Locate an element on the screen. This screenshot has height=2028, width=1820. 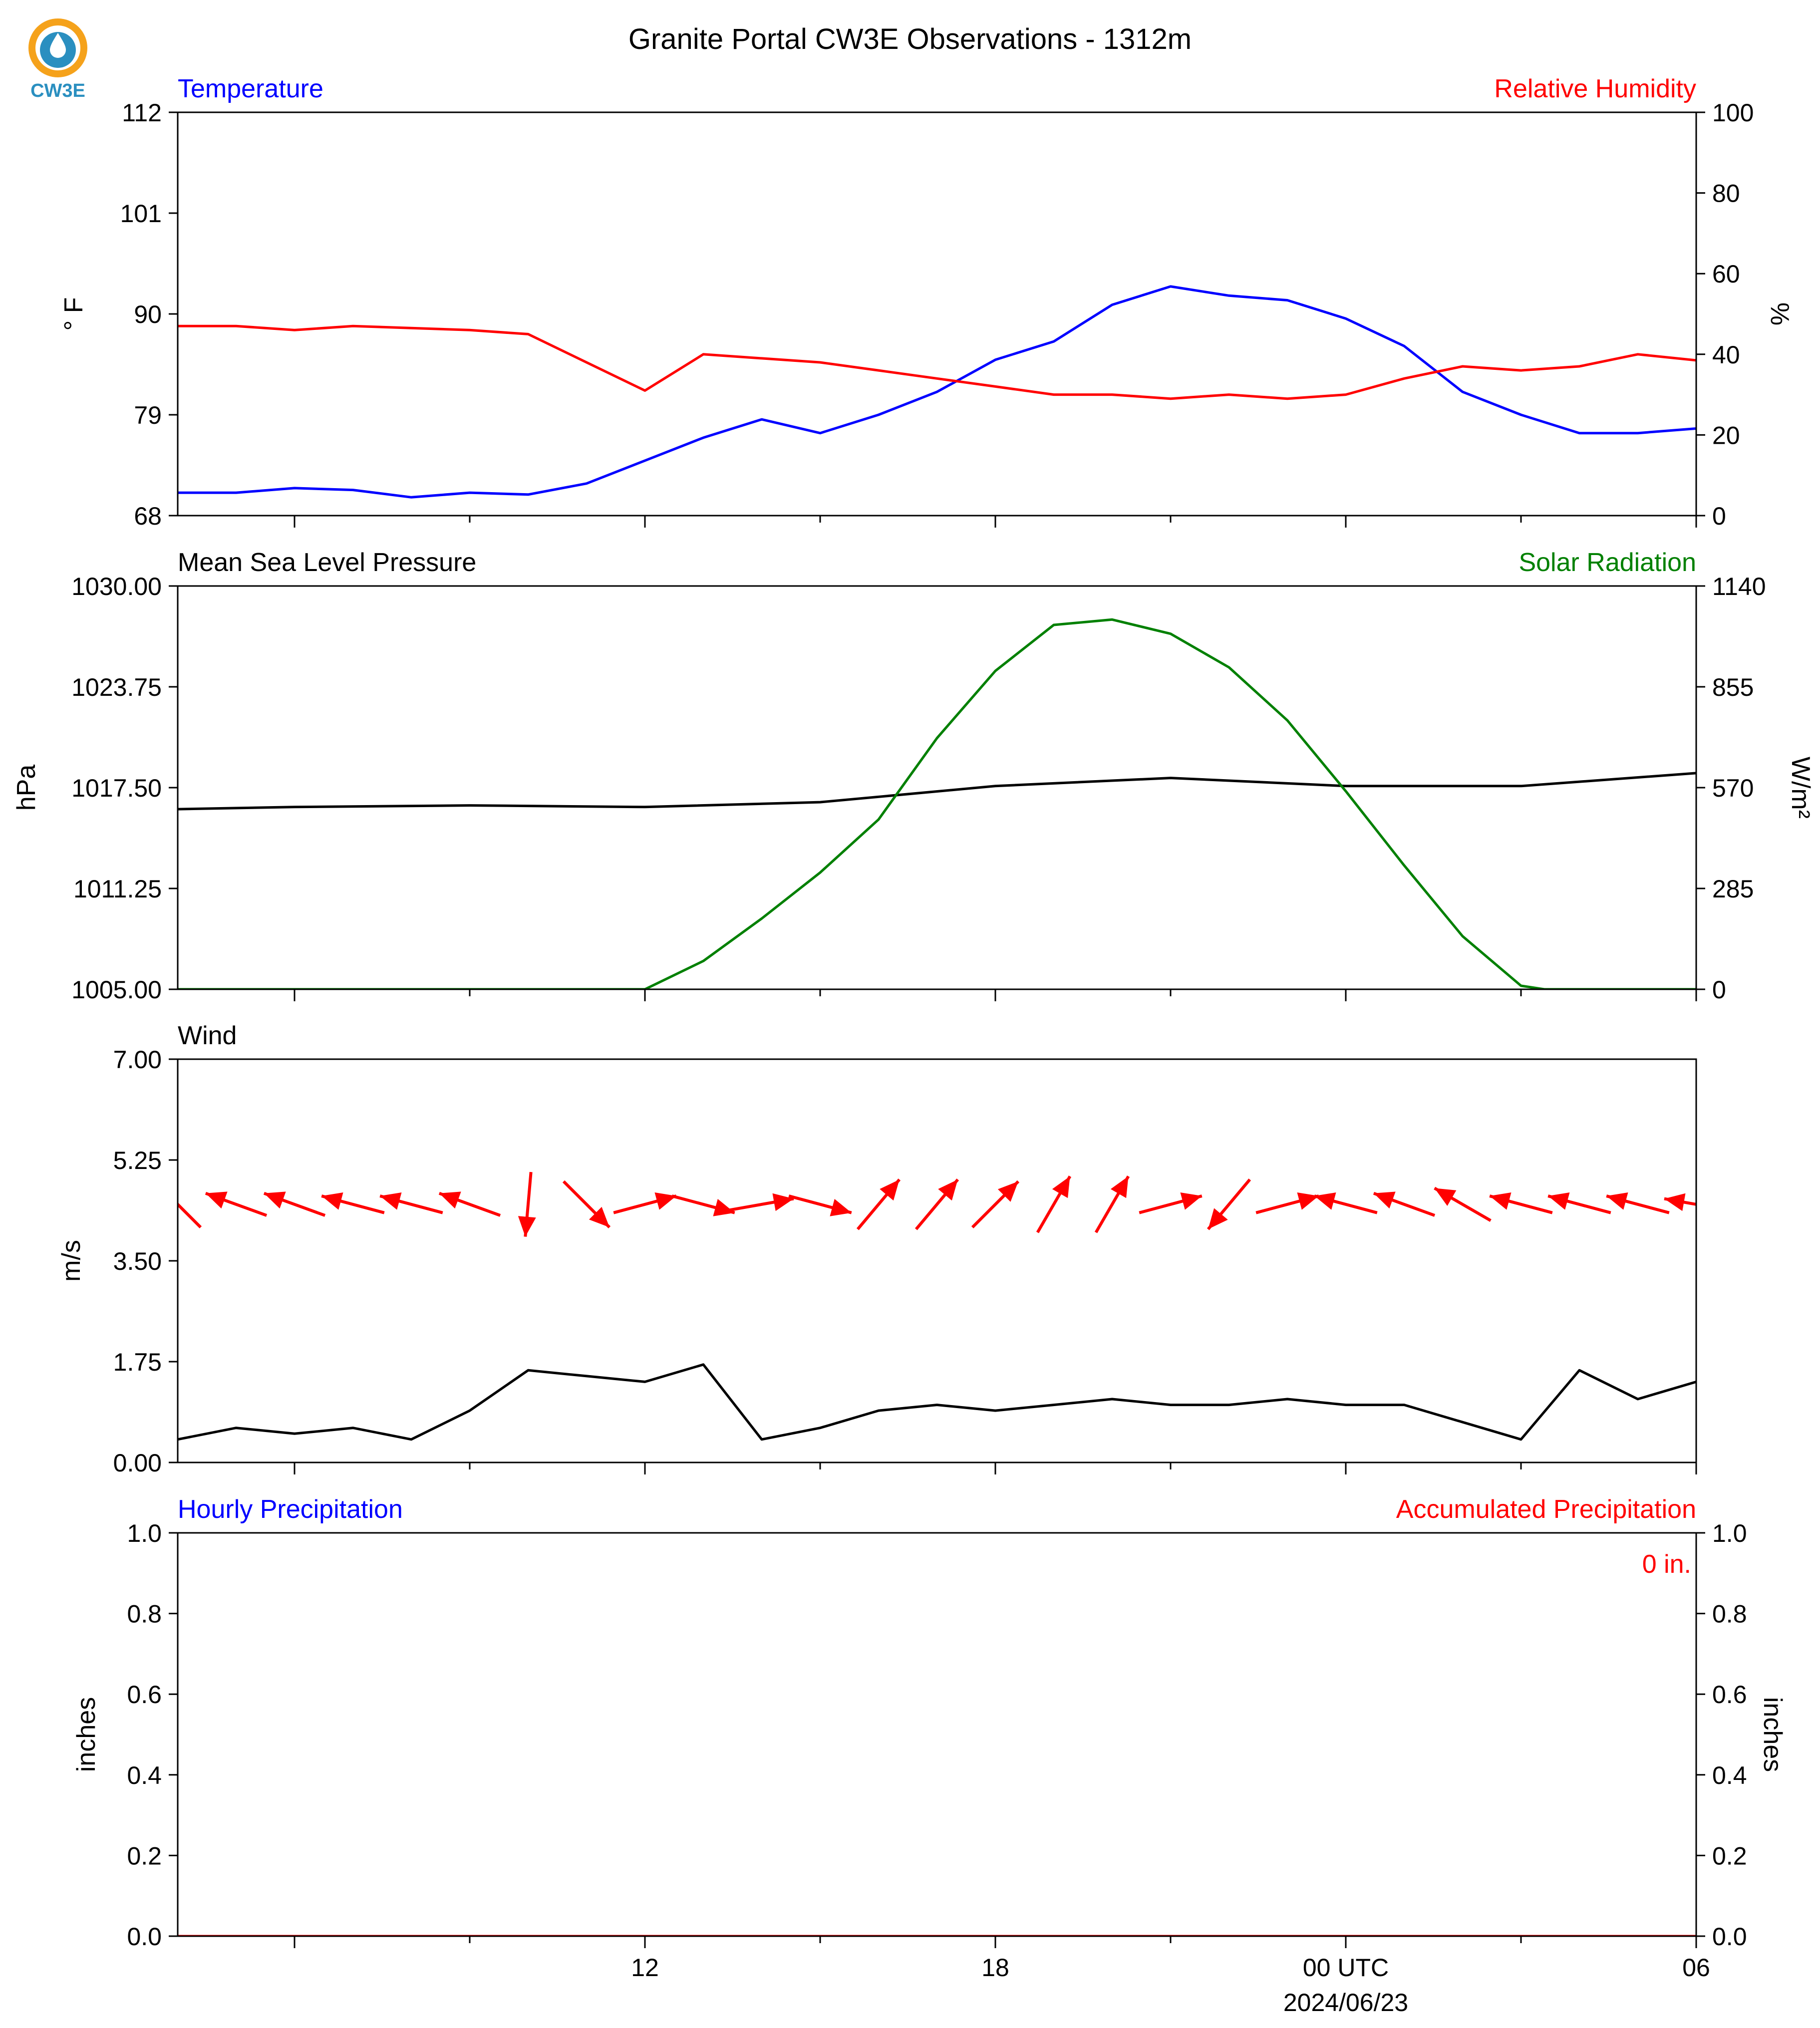
y-right-tick-label-0-3: 60 is located at coordinates (1726, 274).